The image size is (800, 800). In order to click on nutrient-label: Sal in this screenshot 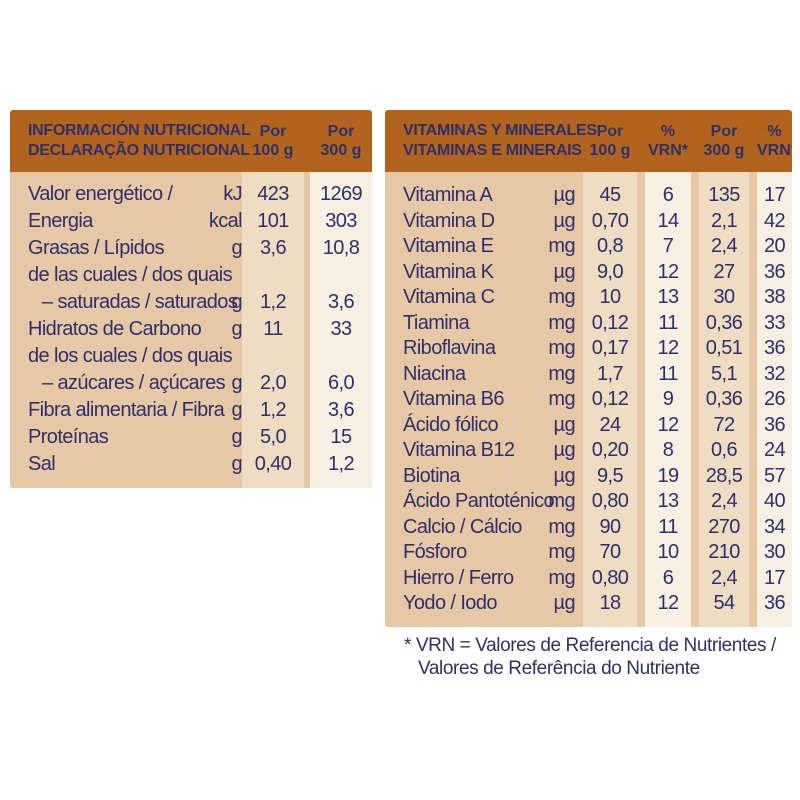, I will do `click(42, 464)`.